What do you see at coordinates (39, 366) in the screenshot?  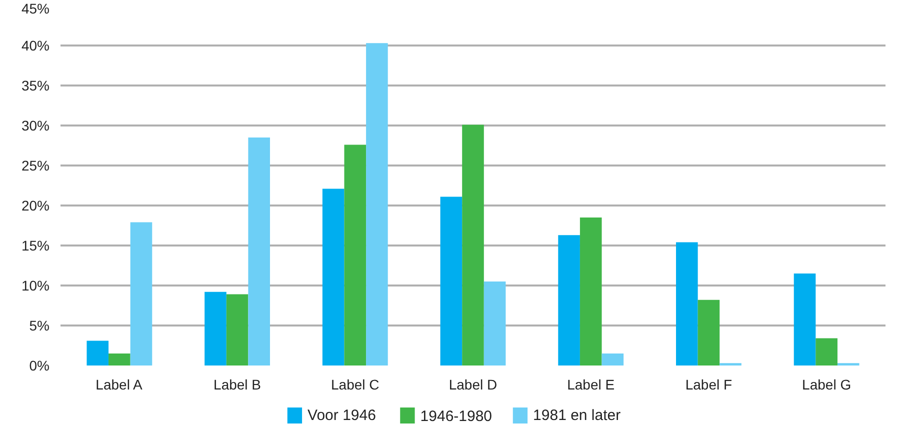 I see `y-tick-label: 0%` at bounding box center [39, 366].